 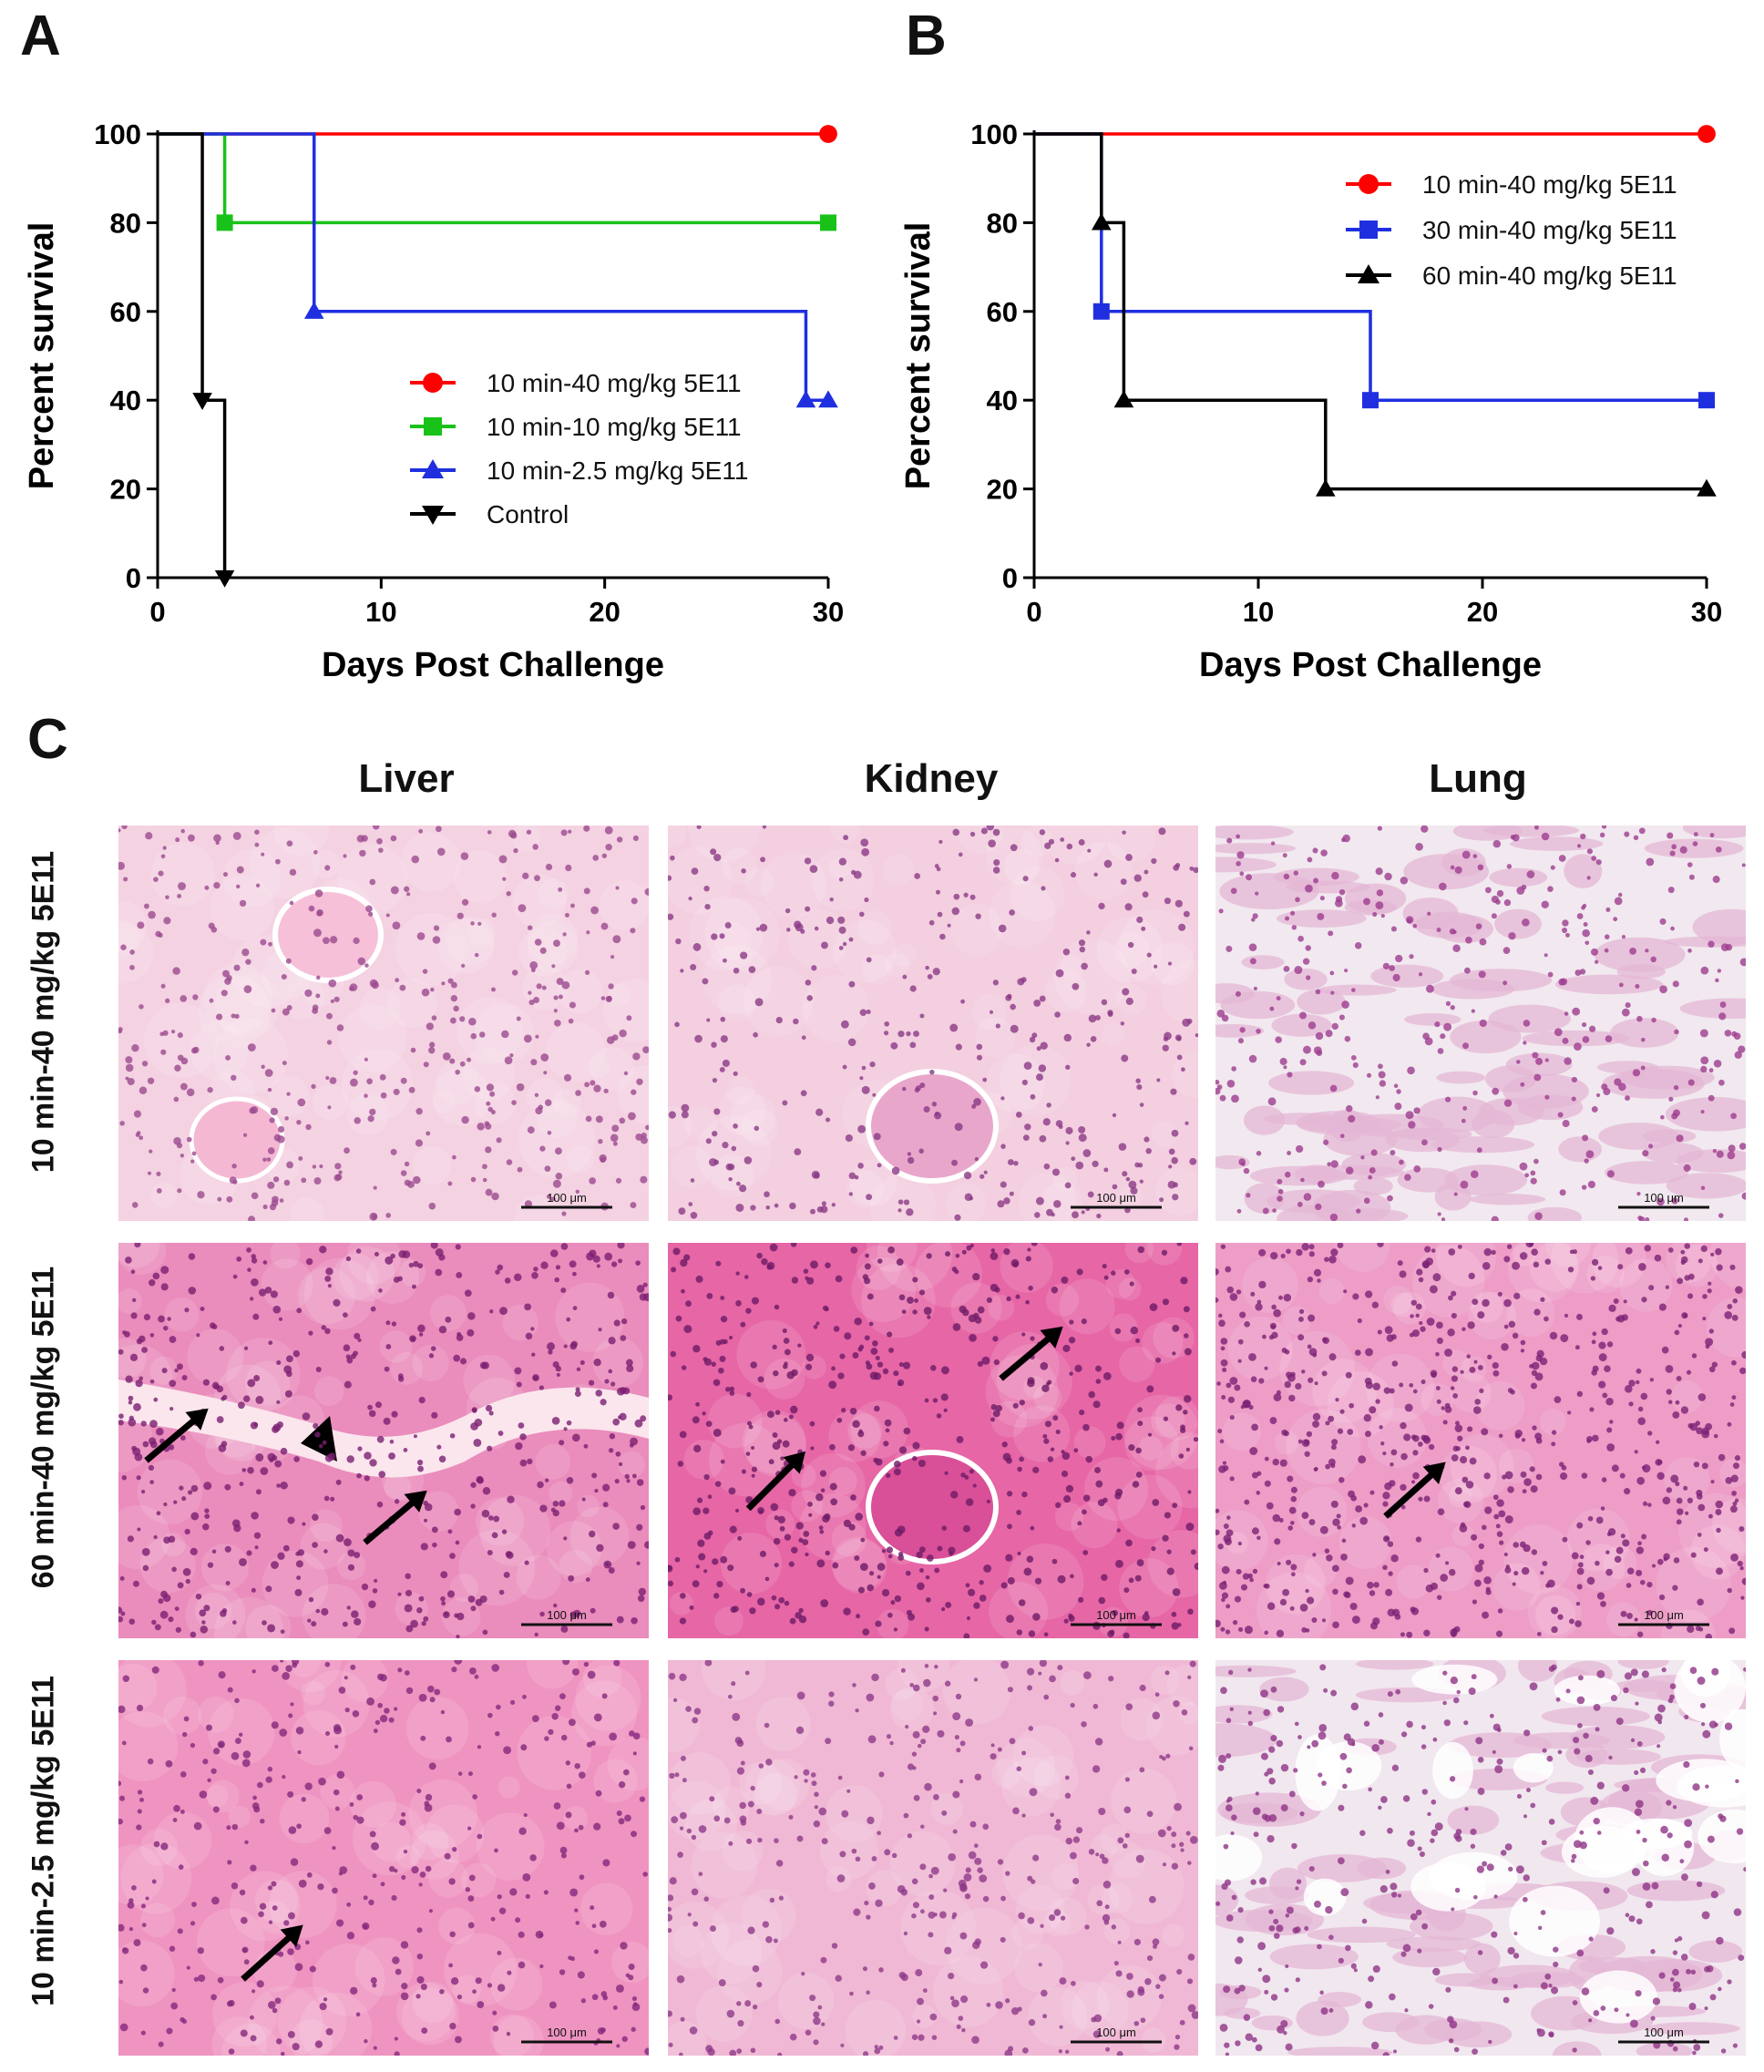 I want to click on series-line, so click(x=493, y=267).